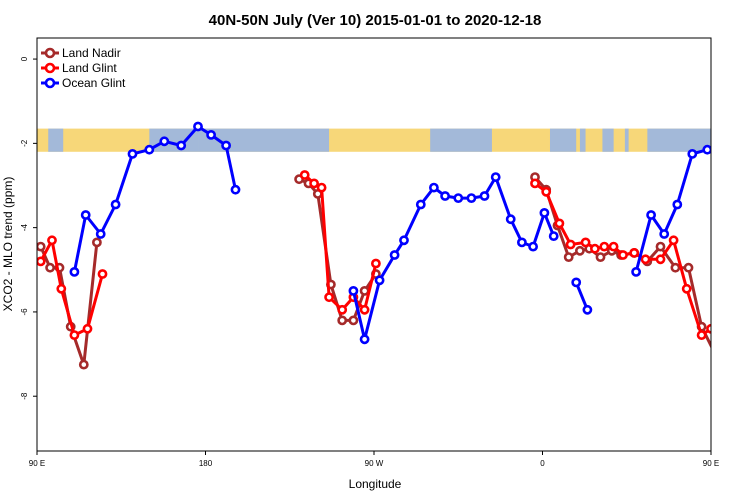  I want to click on y-tick-label: -4, so click(24, 228).